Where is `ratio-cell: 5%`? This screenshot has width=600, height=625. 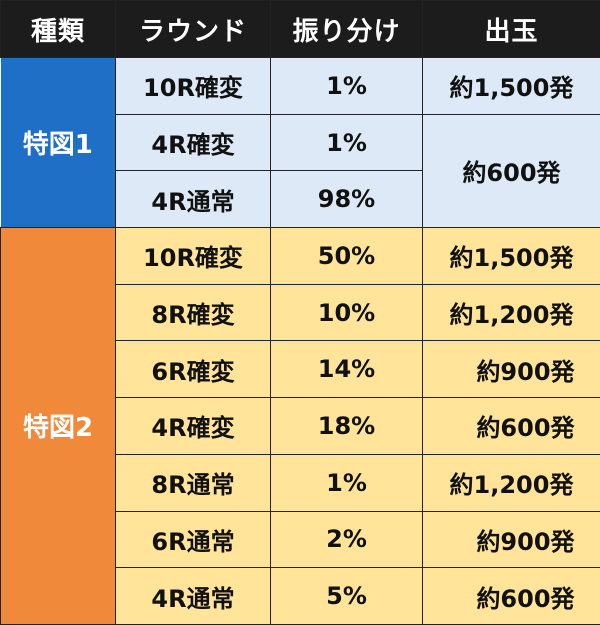 ratio-cell: 5% is located at coordinates (347, 596).